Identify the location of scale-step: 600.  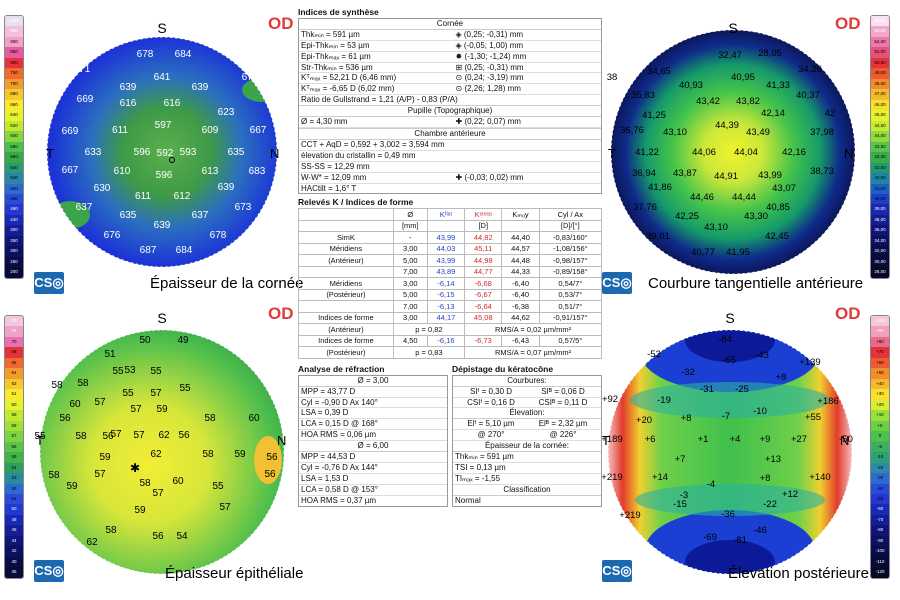
(14, 136).